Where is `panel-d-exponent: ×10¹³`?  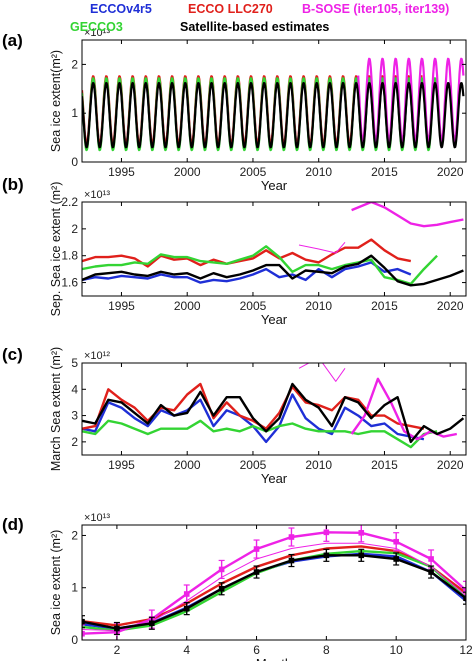 panel-d-exponent: ×10¹³ is located at coordinates (97, 518).